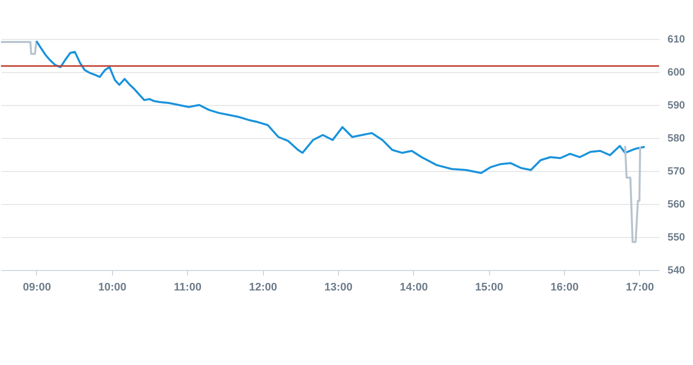 The image size is (693, 365). What do you see at coordinates (414, 288) in the screenshot?
I see `x-tick-label: 14:00` at bounding box center [414, 288].